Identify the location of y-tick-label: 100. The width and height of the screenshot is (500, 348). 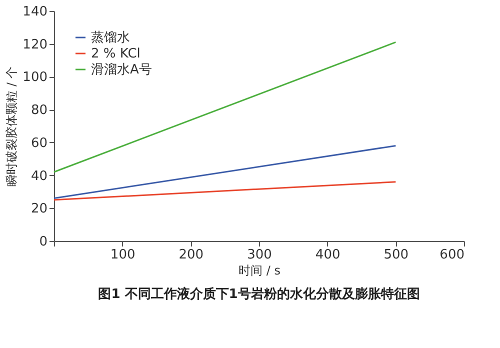
(35, 78).